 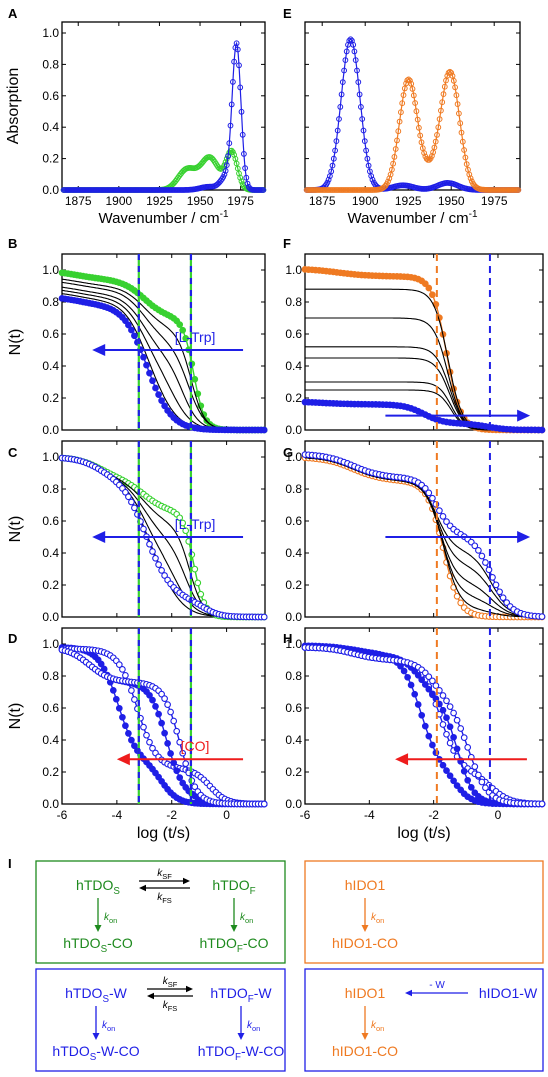 What do you see at coordinates (293, 302) in the screenshot?
I see `y-tick-label: 0.8` at bounding box center [293, 302].